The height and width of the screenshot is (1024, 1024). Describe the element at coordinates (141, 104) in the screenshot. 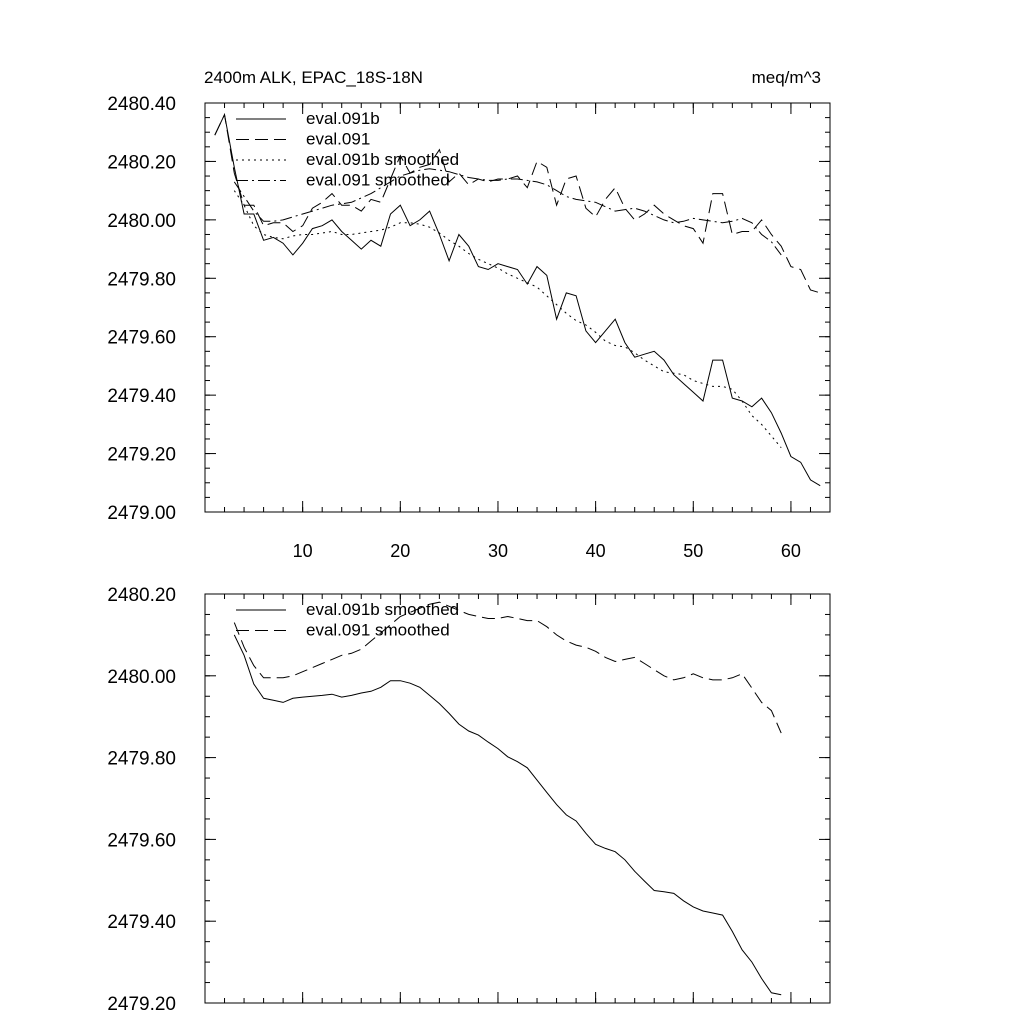

I see `y-tick-label: 2480.40` at that location.